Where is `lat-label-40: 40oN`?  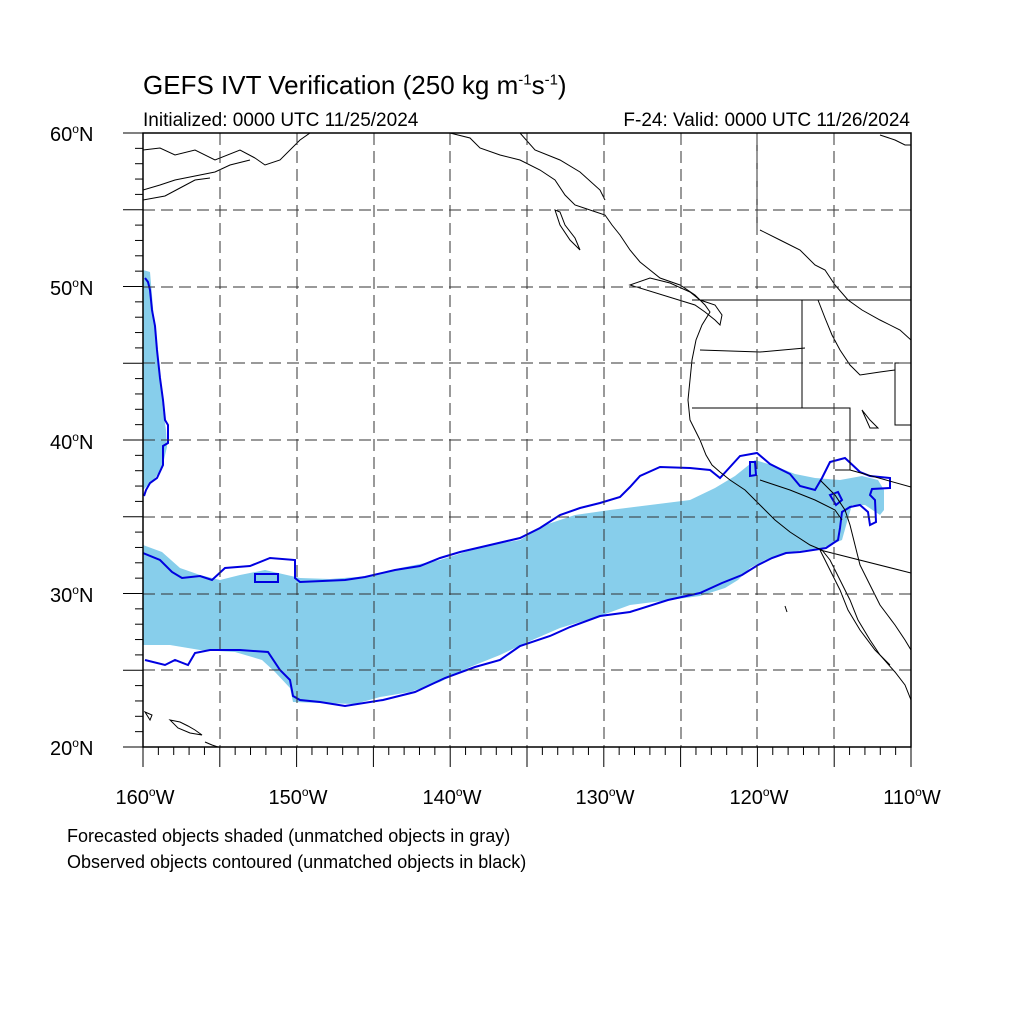 lat-label-40: 40oN is located at coordinates (72, 442).